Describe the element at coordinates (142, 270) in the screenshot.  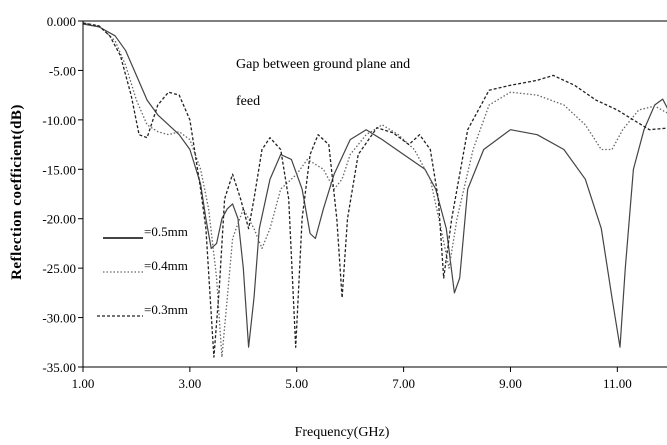
I see `legend: =0.5mm =0.4mm =0.3mm` at that location.